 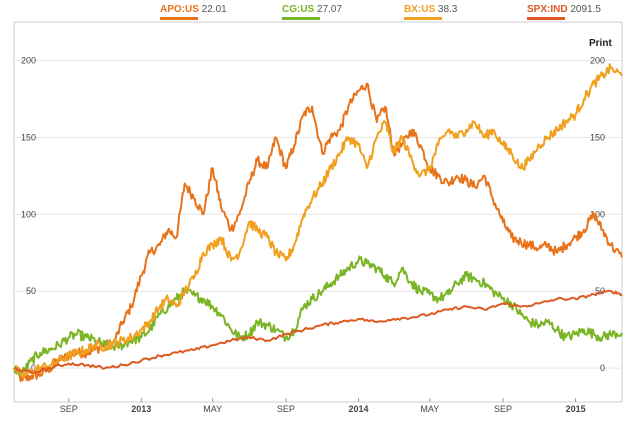 What do you see at coordinates (584, 9) in the screenshot?
I see `legend-series-value: 2091.5` at bounding box center [584, 9].